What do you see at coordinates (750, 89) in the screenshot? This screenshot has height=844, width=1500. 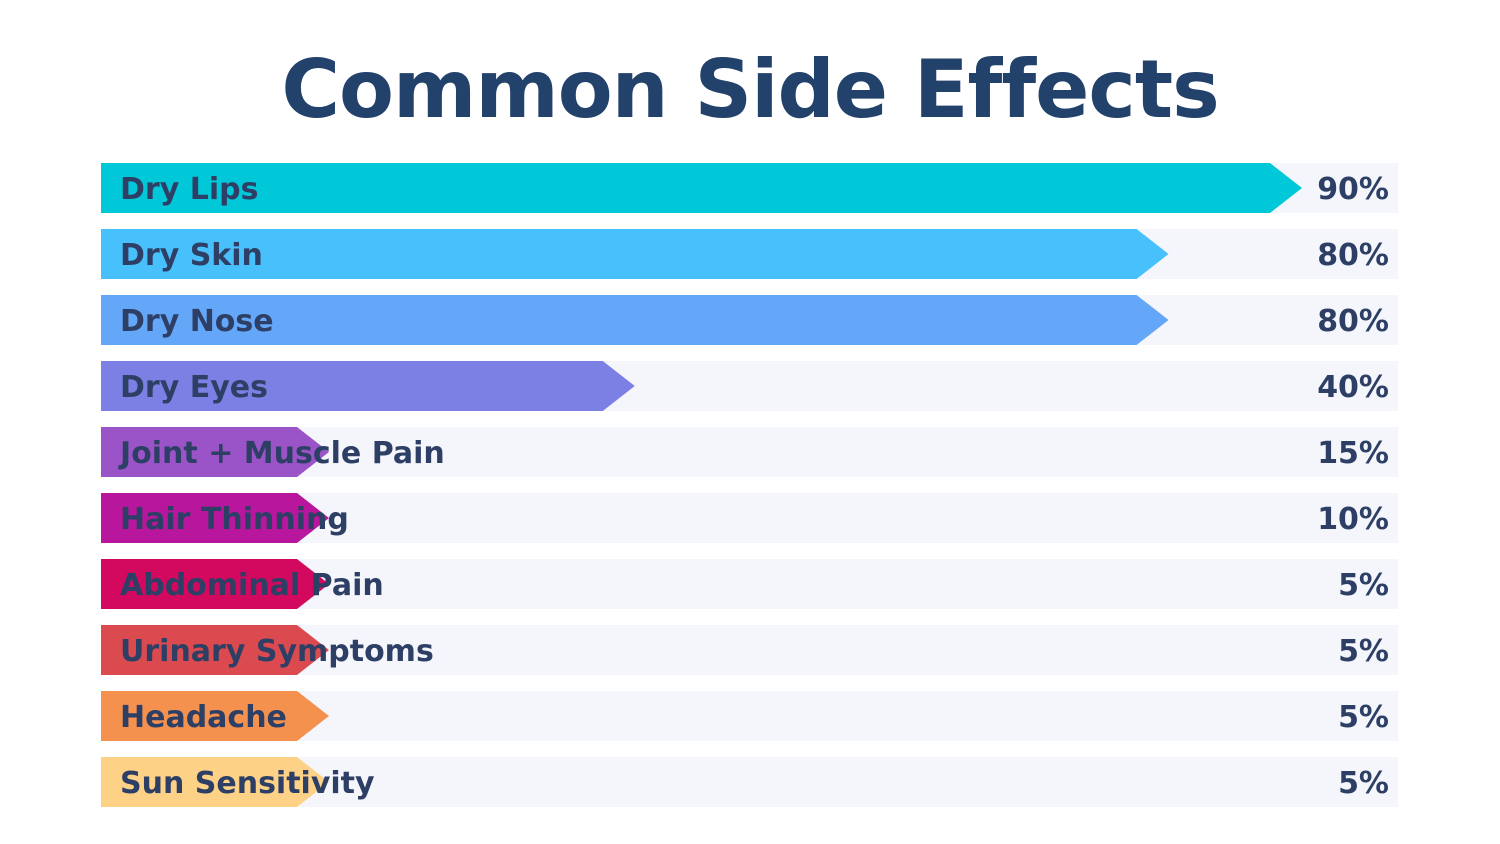 I see `chart-title: Common Side Effects` at bounding box center [750, 89].